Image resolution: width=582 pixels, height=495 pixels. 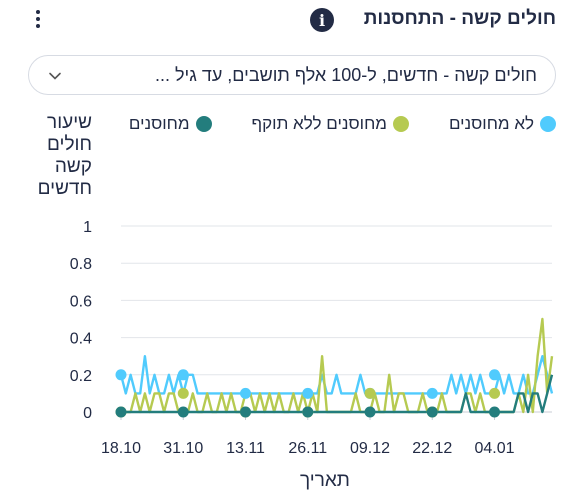 What do you see at coordinates (183, 448) in the screenshot?
I see `x-tick-label: 31.10` at bounding box center [183, 448].